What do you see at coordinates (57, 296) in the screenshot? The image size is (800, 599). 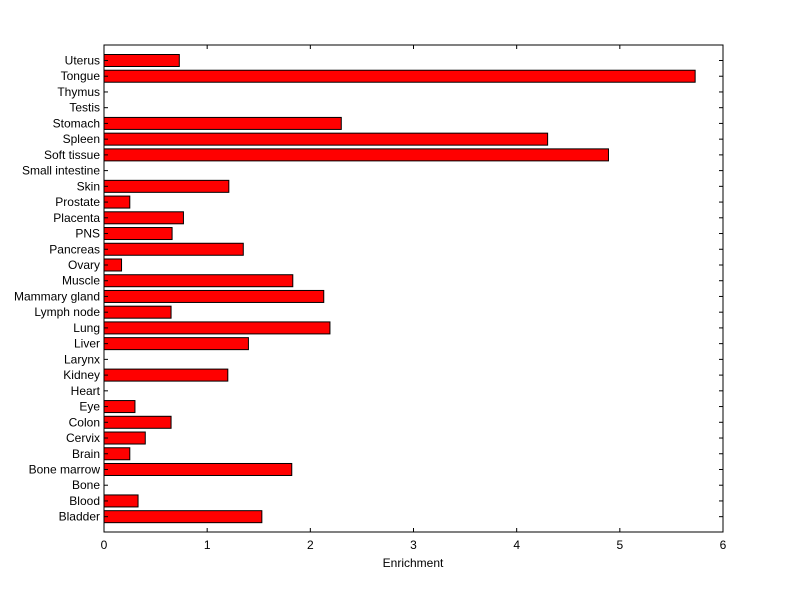 I see `y-tick-label-mammary-gland: Mammary gland` at bounding box center [57, 296].